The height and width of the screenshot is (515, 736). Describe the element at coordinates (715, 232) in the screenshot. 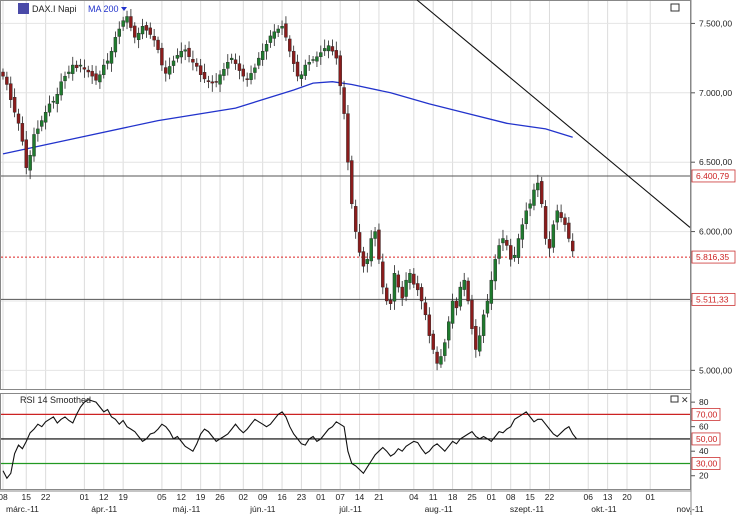

I see `y-tick-label: 6.000,00` at that location.